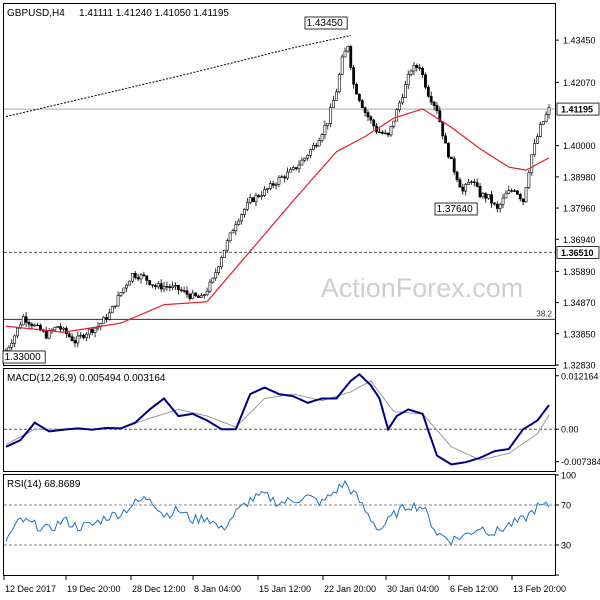 The height and width of the screenshot is (600, 600). I want to click on fib-label: 38.2, so click(544, 313).